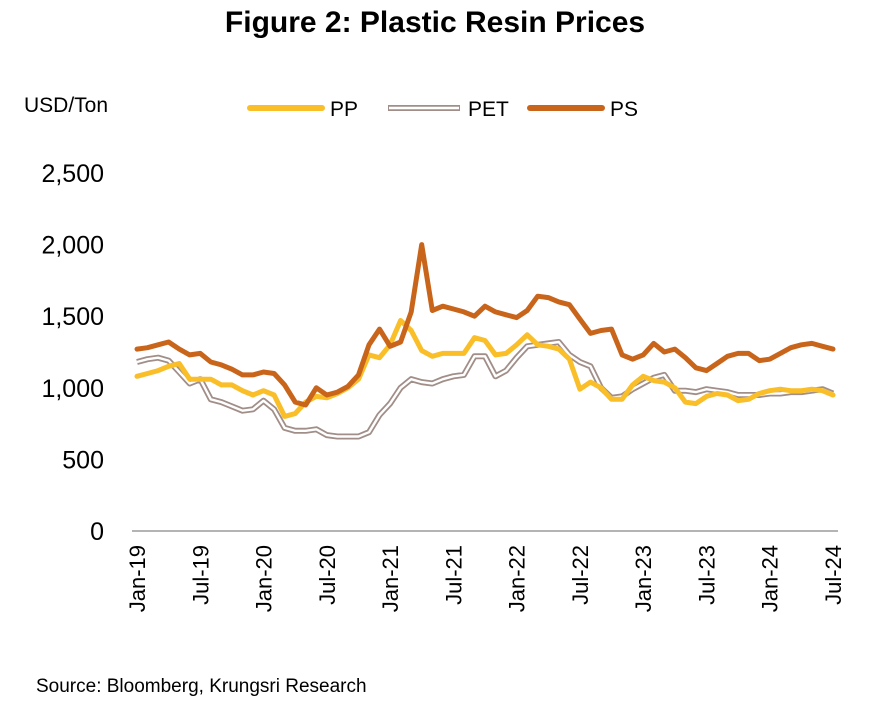 This screenshot has width=870, height=712. What do you see at coordinates (327, 575) in the screenshot?
I see `x-tick-label: Jul-20` at bounding box center [327, 575].